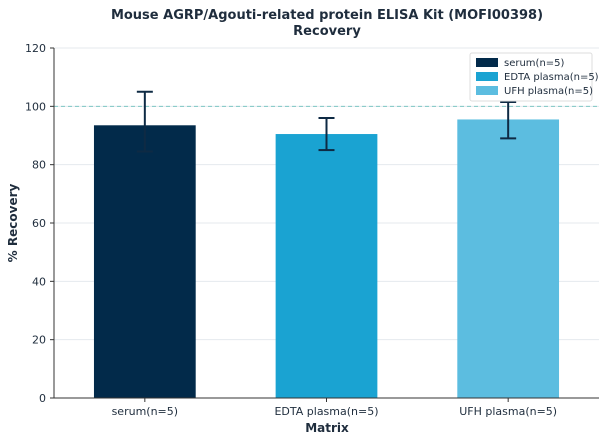 The width and height of the screenshot is (608, 444). Describe the element at coordinates (326, 411) in the screenshot. I see `x-tick-label-1: EDTA plasma(n=5)` at that location.